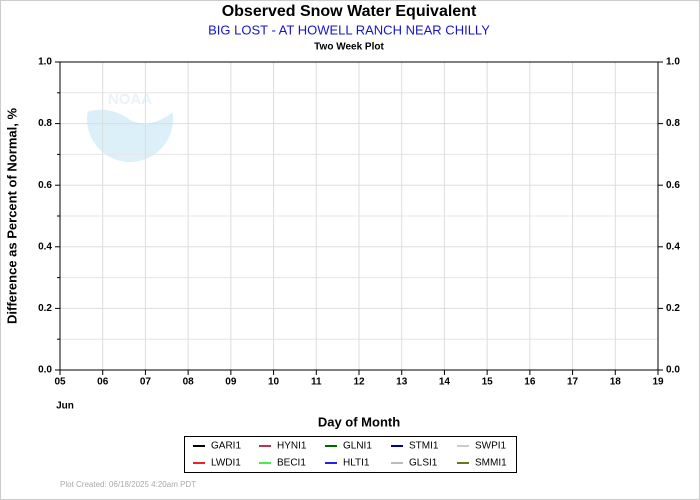 The image size is (700, 500). Describe the element at coordinates (231, 382) in the screenshot. I see `x-tick-label: 09` at that location.